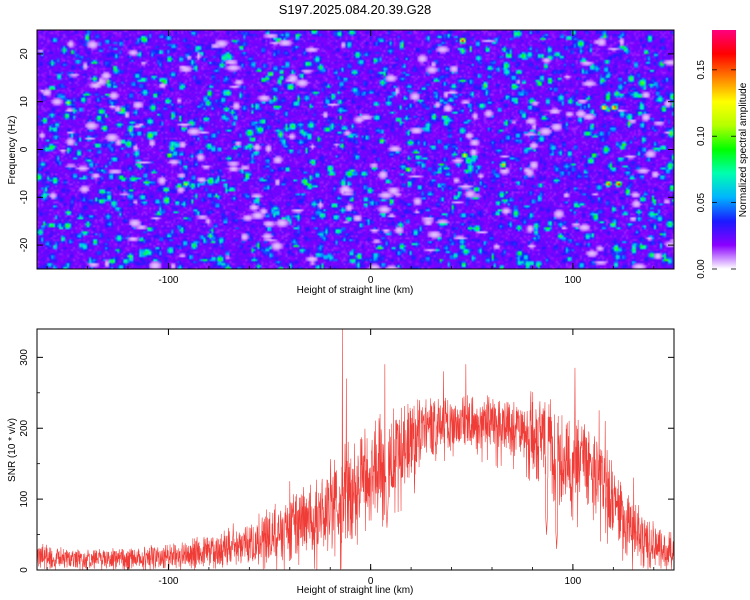 The height and width of the screenshot is (600, 750). What do you see at coordinates (701, 269) in the screenshot?
I see `colorbar-tick-label: 0.00` at bounding box center [701, 269].